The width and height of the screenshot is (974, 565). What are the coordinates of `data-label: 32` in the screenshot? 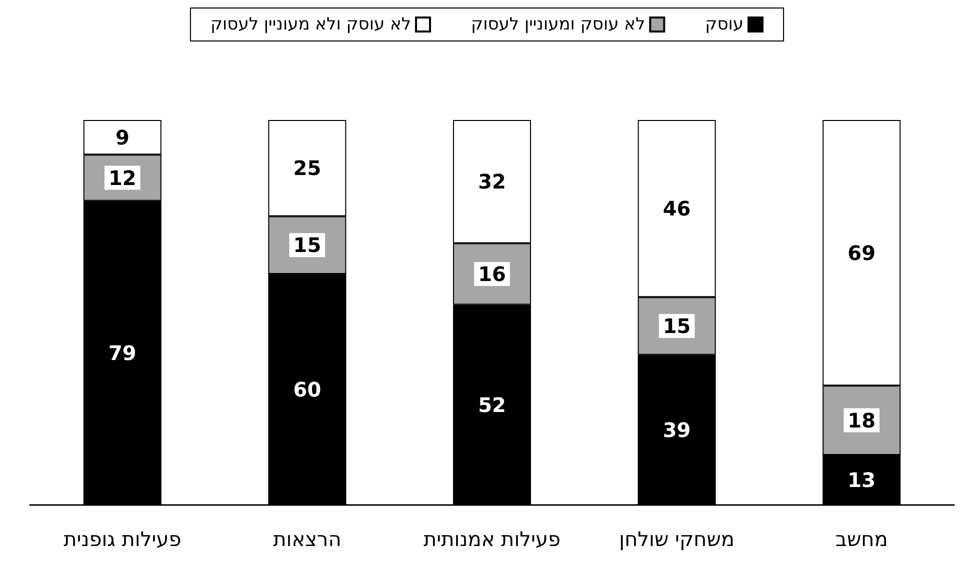 It's located at (492, 182).